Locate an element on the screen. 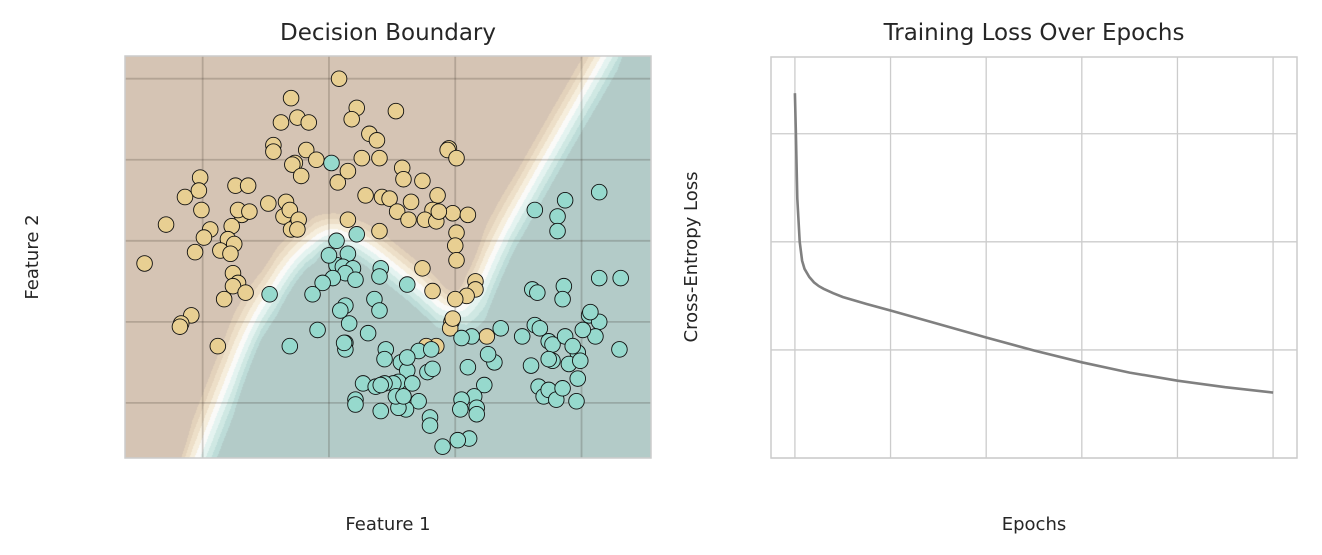 The image size is (1322, 555). left-y-axis-label: Feature 2 is located at coordinates (32, 256).